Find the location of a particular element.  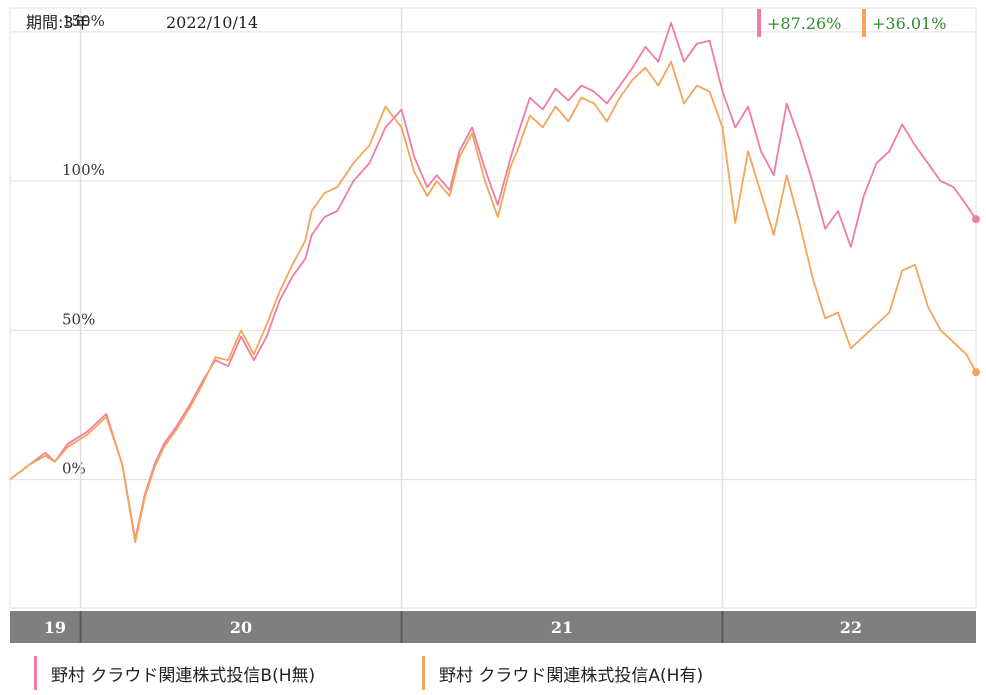

legend-label-series-b: 野村 クラウド関連株式投信B(H無) is located at coordinates (183, 673).